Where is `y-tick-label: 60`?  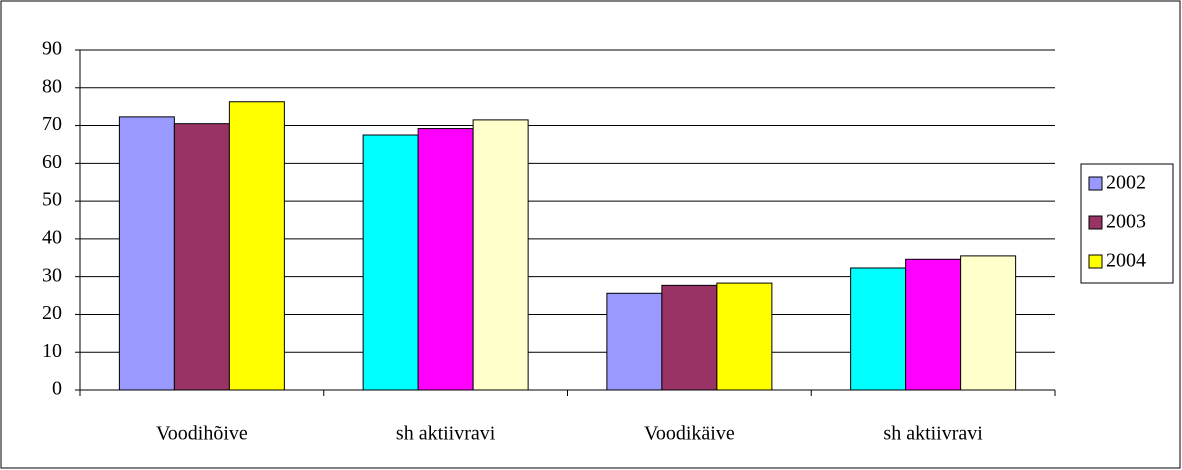 y-tick-label: 60 is located at coordinates (52, 162).